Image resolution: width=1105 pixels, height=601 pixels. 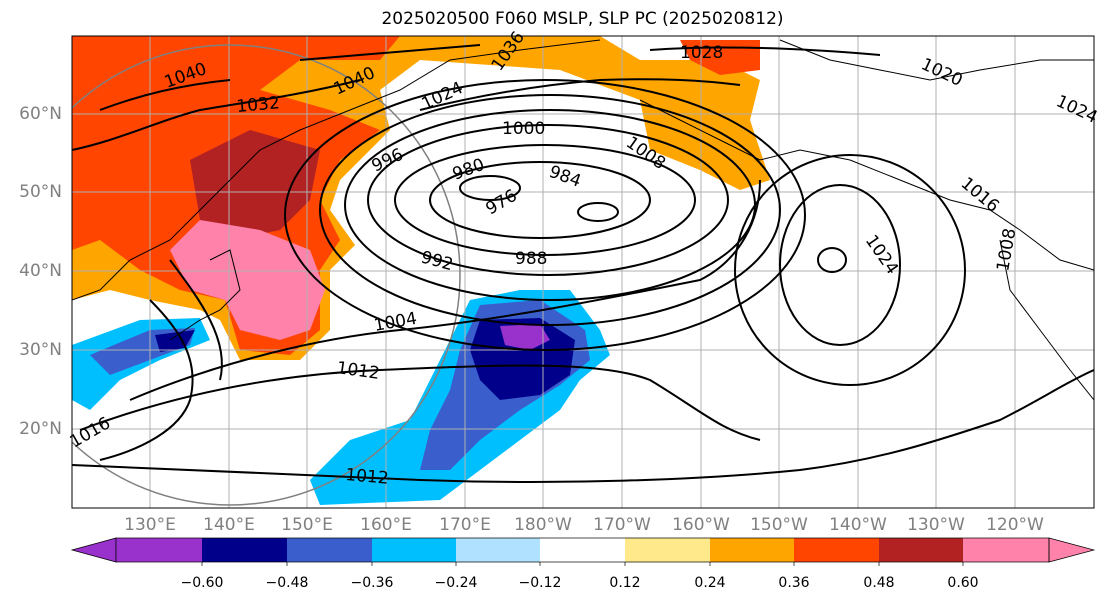 I want to click on contour-label: 976, so click(x=502, y=203).